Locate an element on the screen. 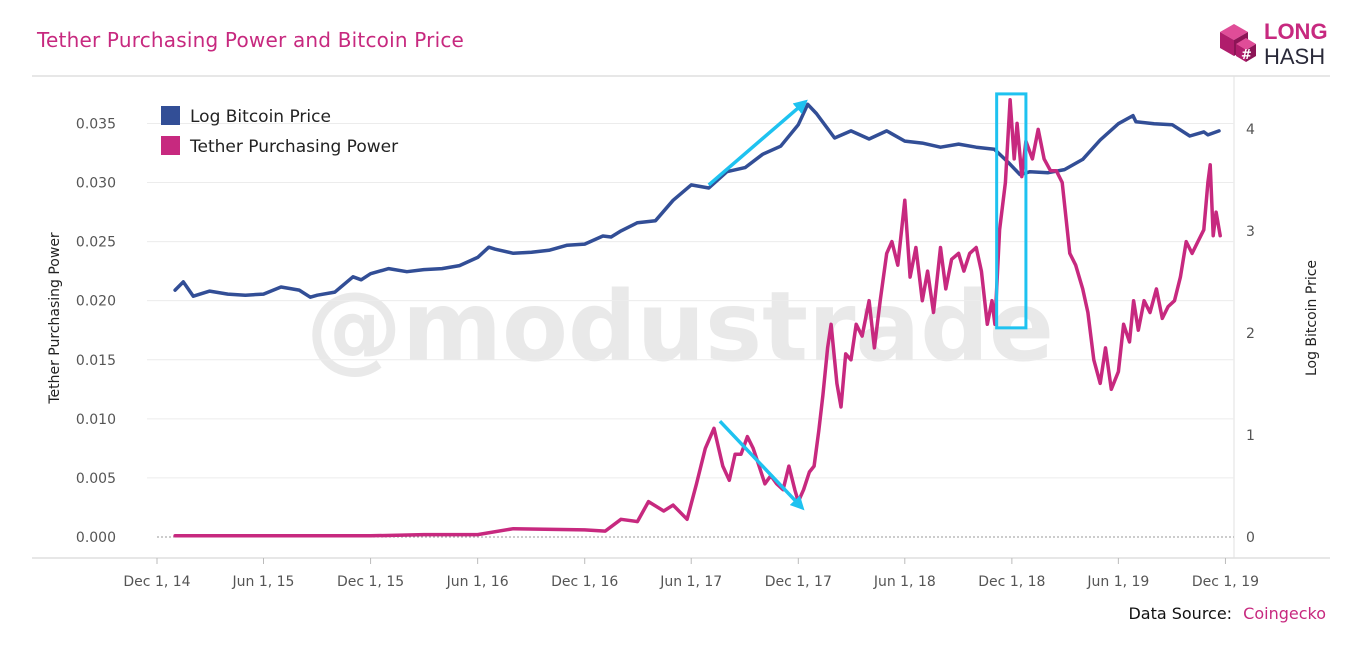 The height and width of the screenshot is (650, 1366). x-tick-label: Dec 1, 16 is located at coordinates (584, 582).